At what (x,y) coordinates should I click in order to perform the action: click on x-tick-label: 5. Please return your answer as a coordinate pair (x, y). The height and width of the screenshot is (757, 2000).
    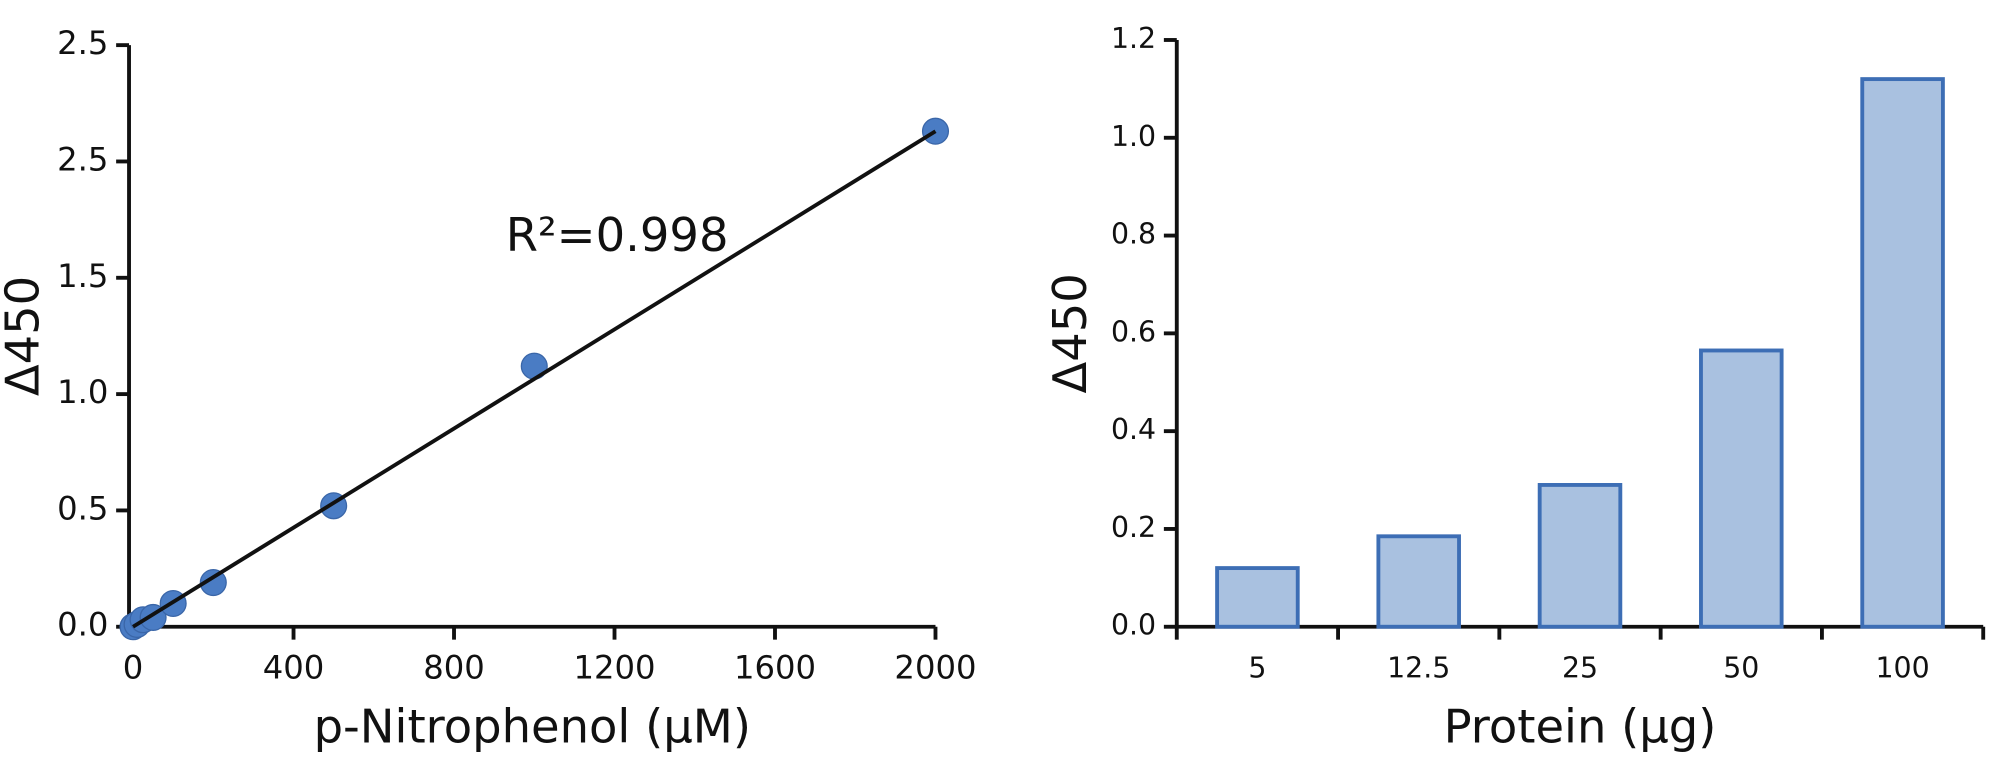
    Looking at the image, I should click on (1257, 667).